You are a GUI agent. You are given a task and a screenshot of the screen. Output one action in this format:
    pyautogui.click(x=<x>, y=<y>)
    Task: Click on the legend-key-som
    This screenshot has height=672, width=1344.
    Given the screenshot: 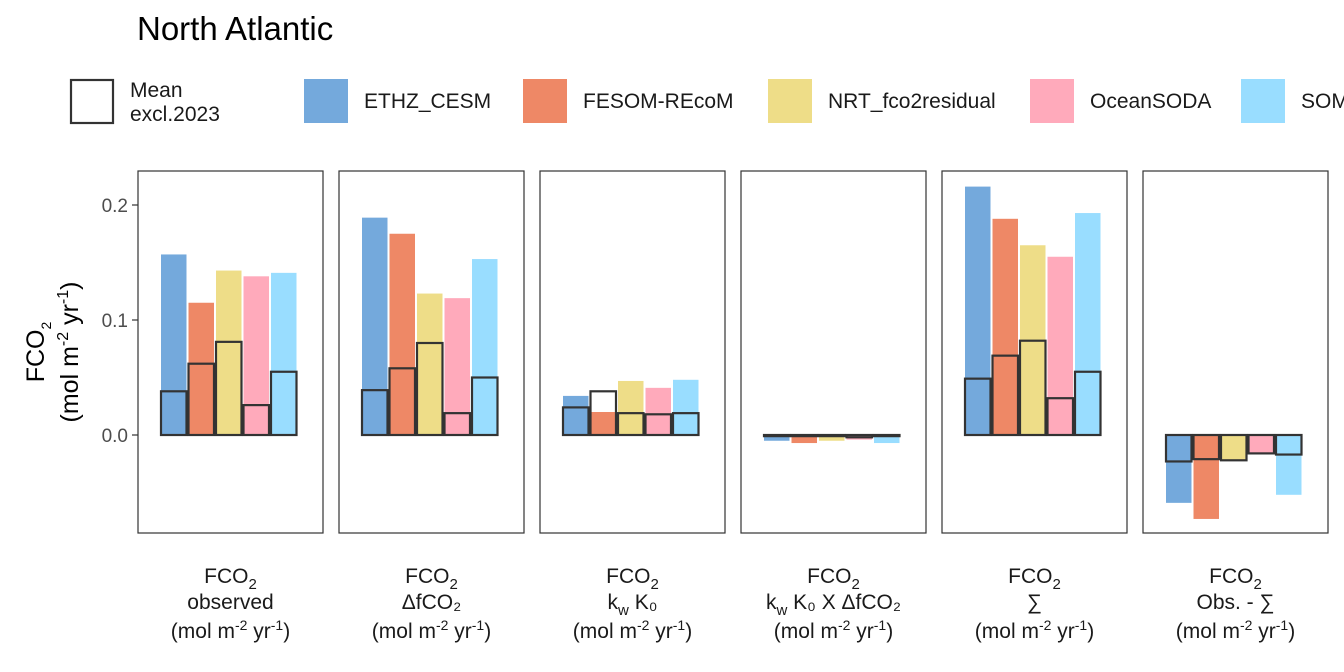 What is the action you would take?
    pyautogui.click(x=1263, y=101)
    